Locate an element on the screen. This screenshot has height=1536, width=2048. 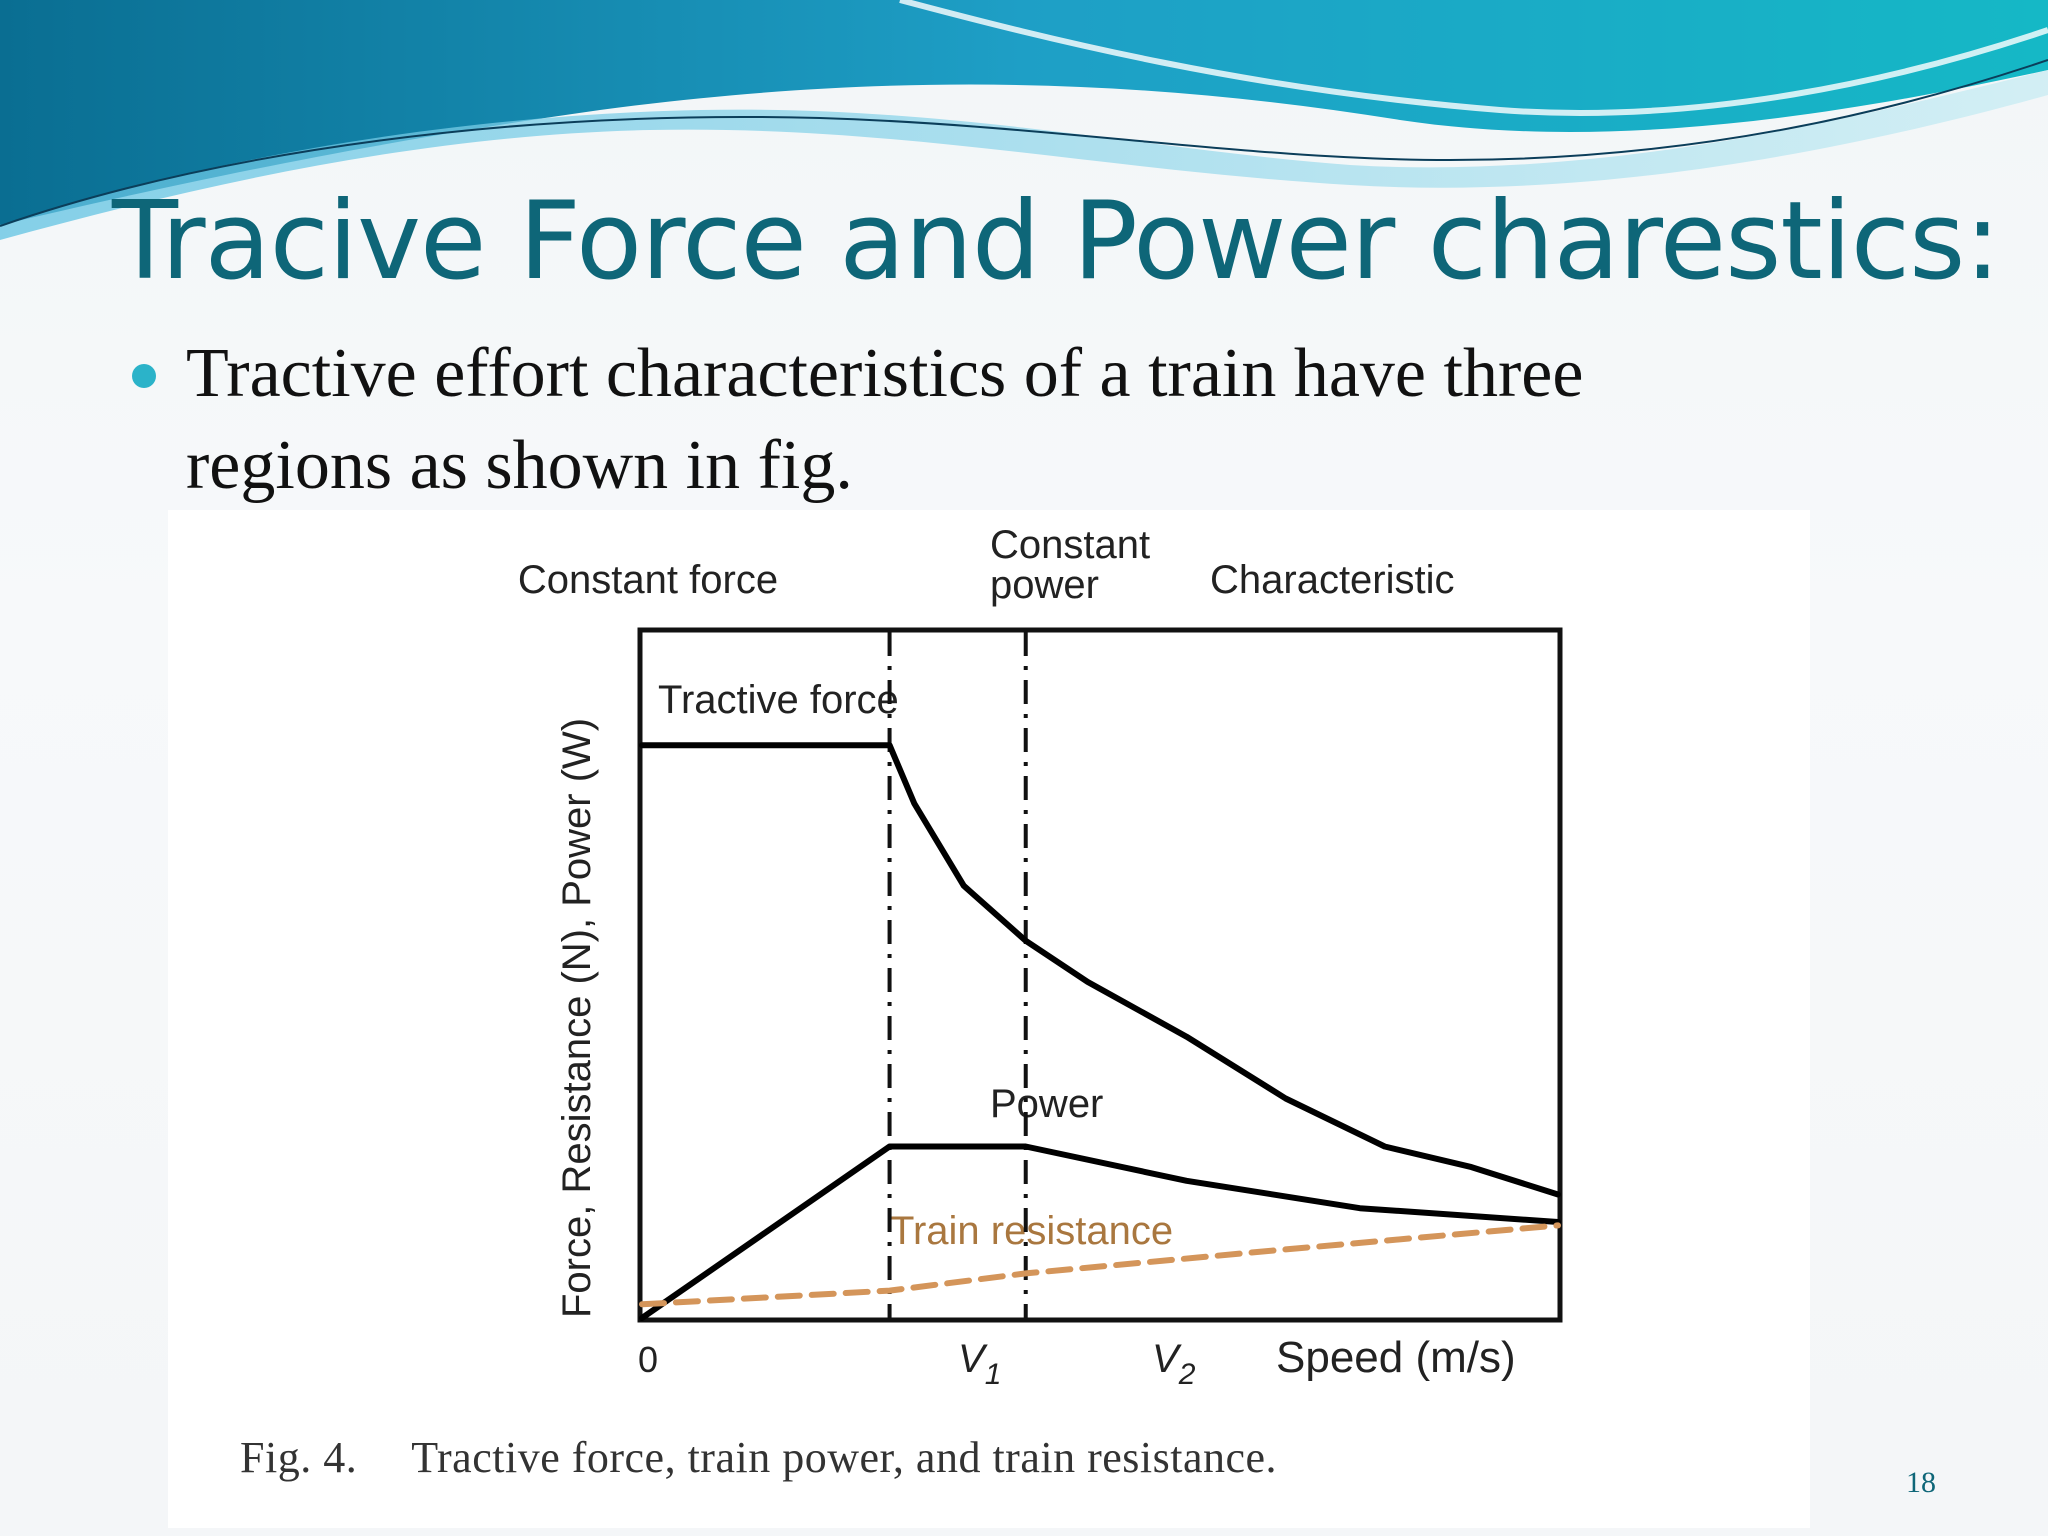
region-label-constant-power-line1: Constant is located at coordinates (1070, 545).